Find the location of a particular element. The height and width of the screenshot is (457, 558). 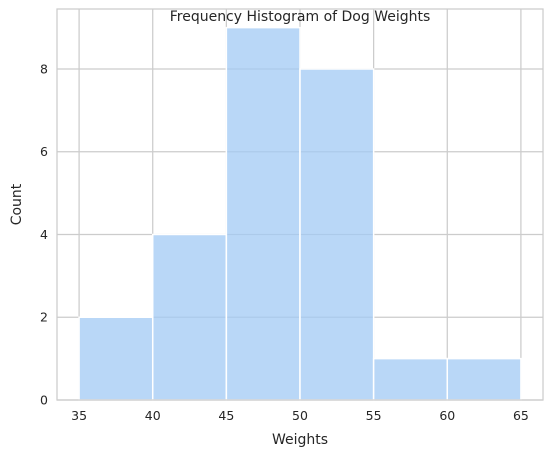

x-tick-label: 60 is located at coordinates (447, 415).